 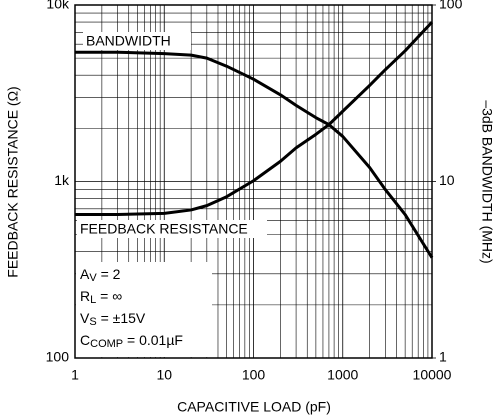 I want to click on x-tick-label: 10, so click(x=164, y=375).